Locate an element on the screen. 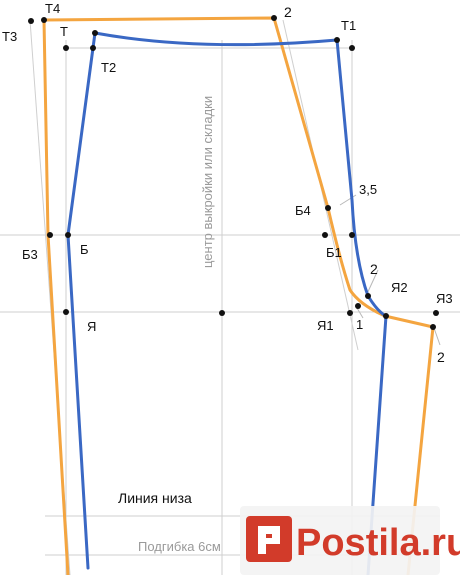  leader-2-low is located at coordinates (437, 336).